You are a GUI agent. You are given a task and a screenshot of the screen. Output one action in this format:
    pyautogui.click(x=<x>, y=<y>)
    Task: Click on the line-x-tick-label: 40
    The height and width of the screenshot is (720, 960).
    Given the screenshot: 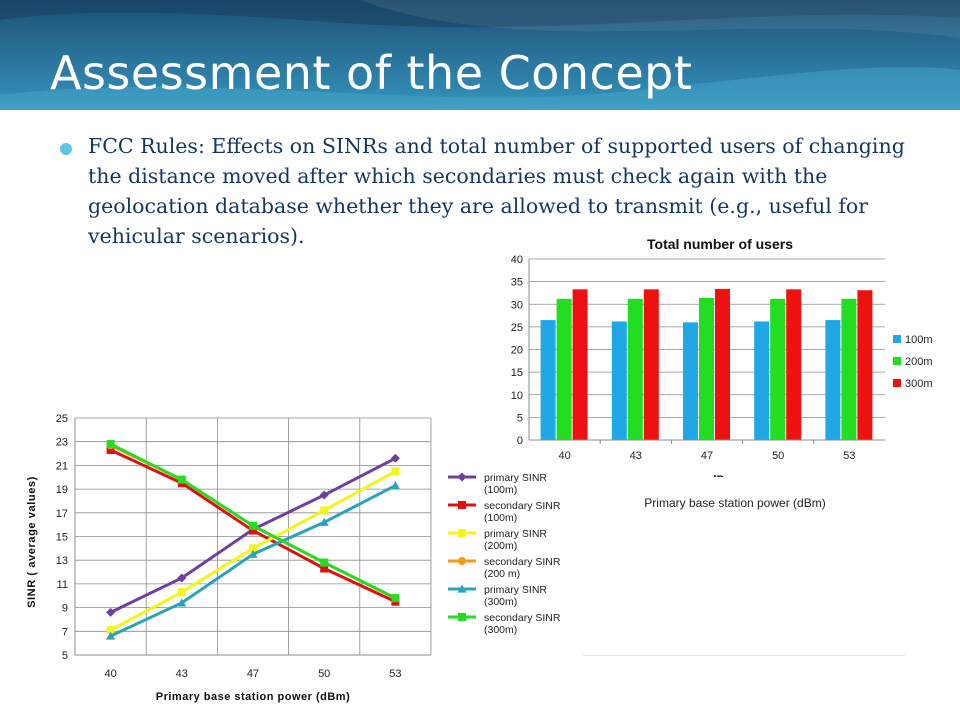 What is the action you would take?
    pyautogui.click(x=110, y=674)
    